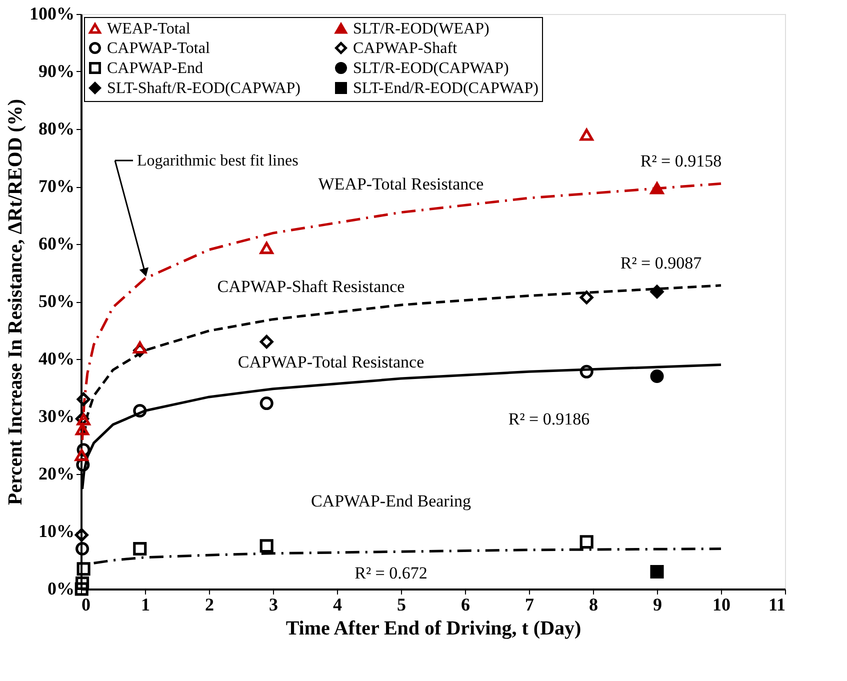 The width and height of the screenshot is (847, 681). Describe the element at coordinates (434, 629) in the screenshot. I see `x-axis-title: Time After End of Driving, t (Day)` at that location.